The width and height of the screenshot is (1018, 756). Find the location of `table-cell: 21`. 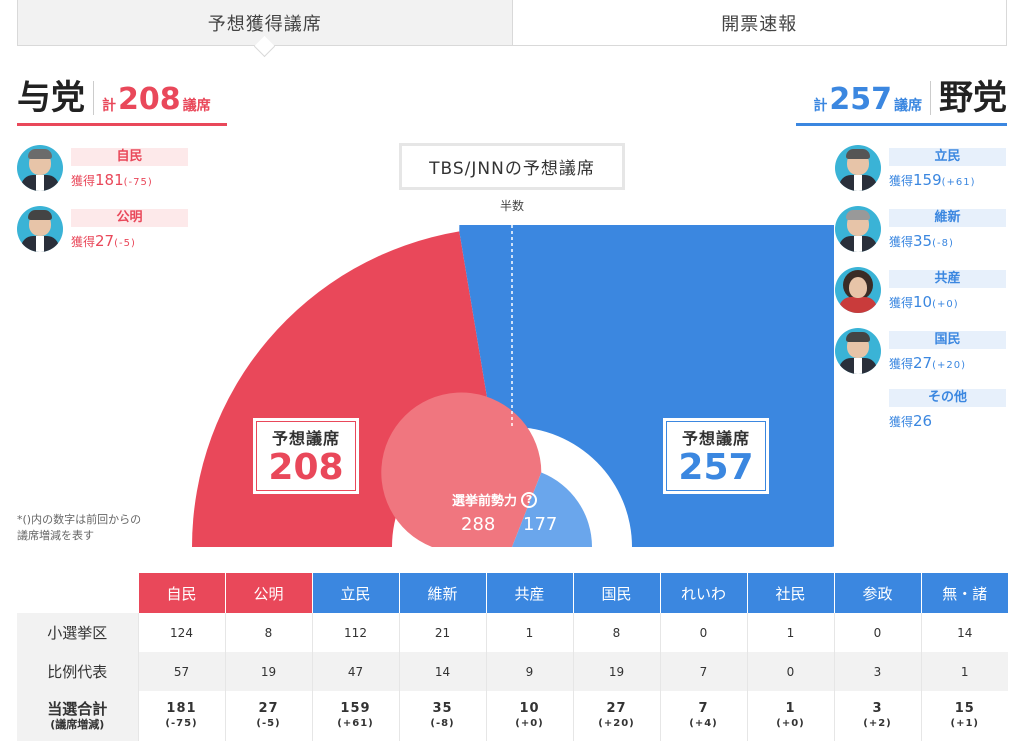

table-cell: 21 is located at coordinates (442, 632).